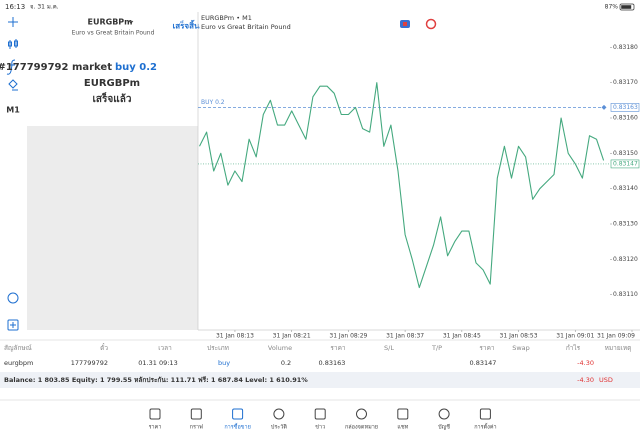 The height and width of the screenshot is (447, 640). Describe the element at coordinates (521, 348) in the screenshot. I see `column-header: Swap` at that location.